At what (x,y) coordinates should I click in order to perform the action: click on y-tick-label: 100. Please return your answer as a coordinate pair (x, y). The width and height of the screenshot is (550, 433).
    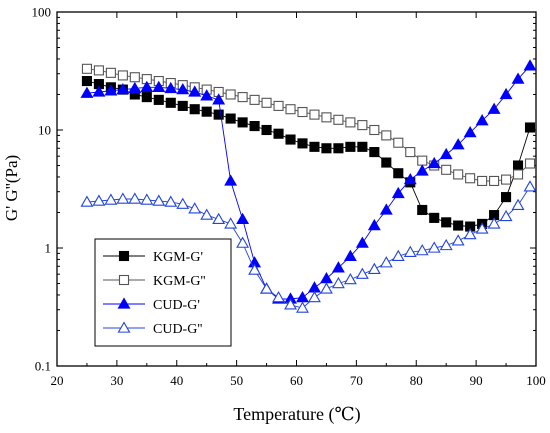
    Looking at the image, I should click on (42, 12).